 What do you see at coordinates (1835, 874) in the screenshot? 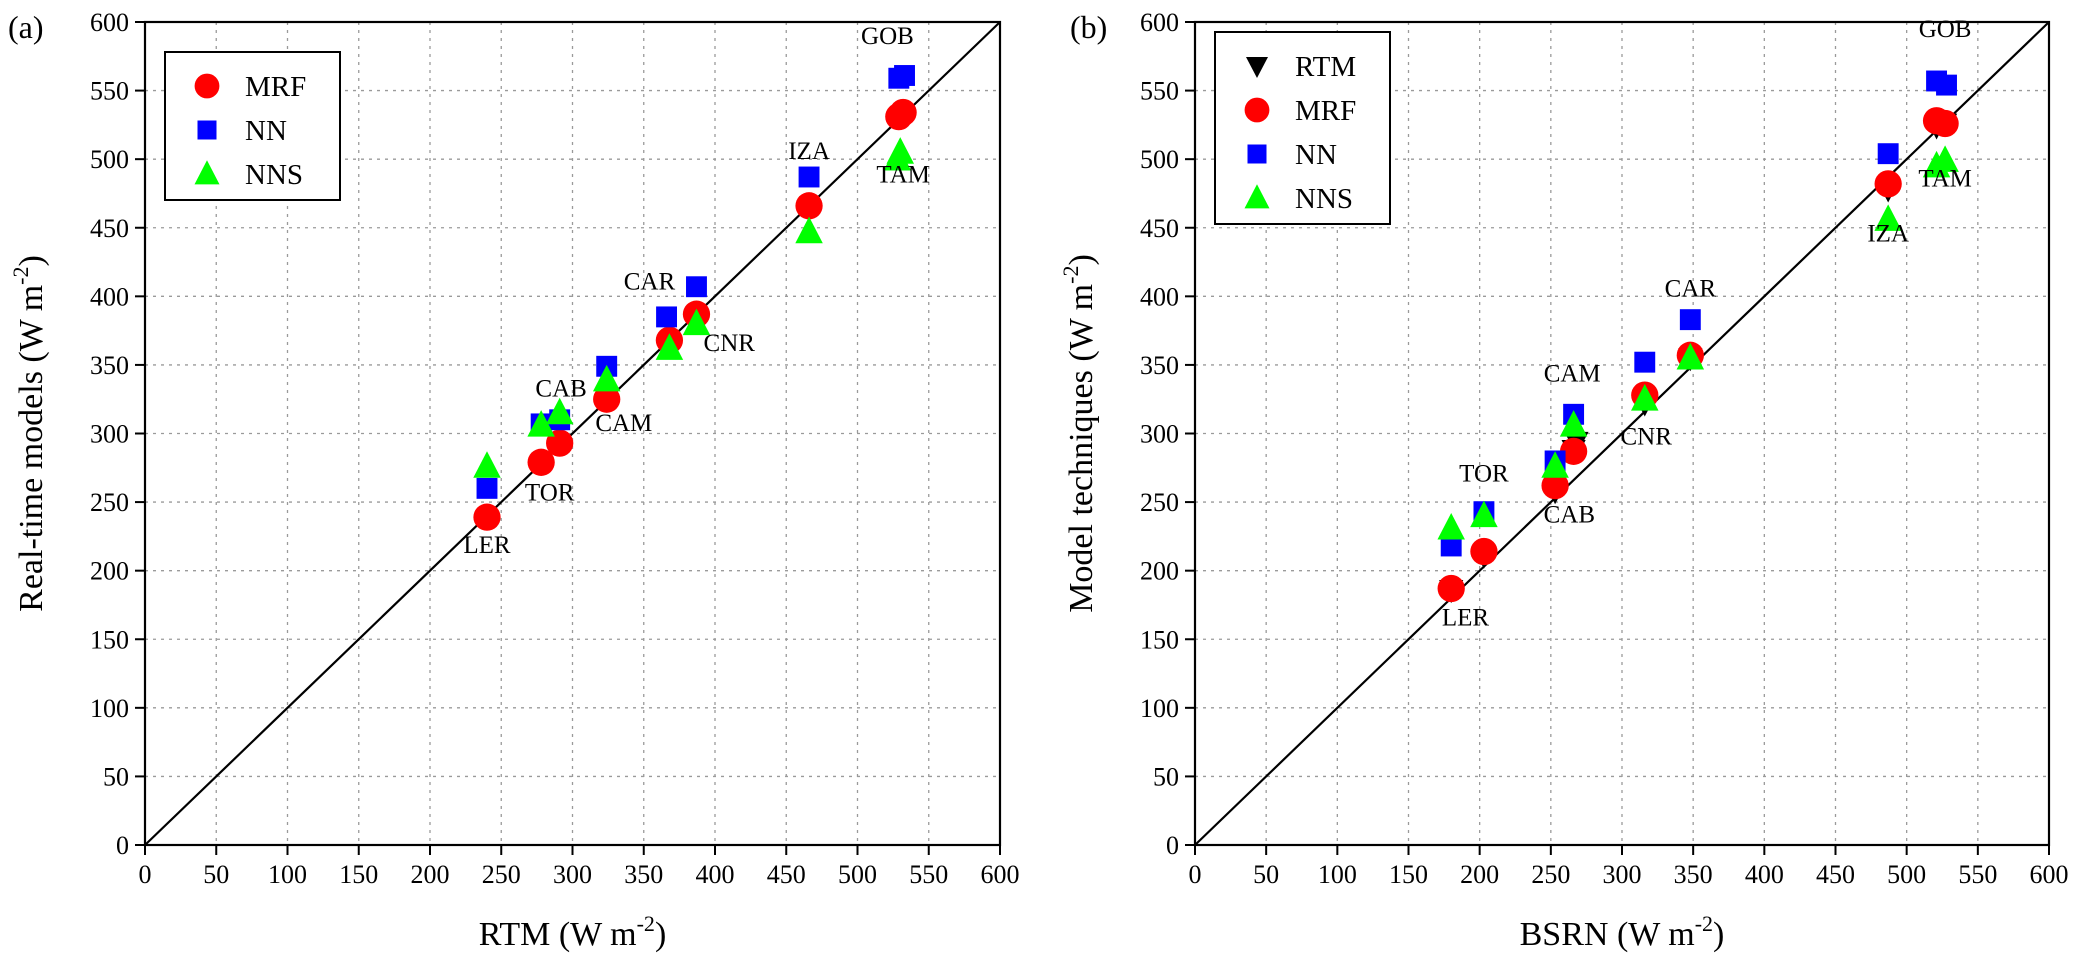
I see `x-tick-label: 450` at bounding box center [1835, 874].